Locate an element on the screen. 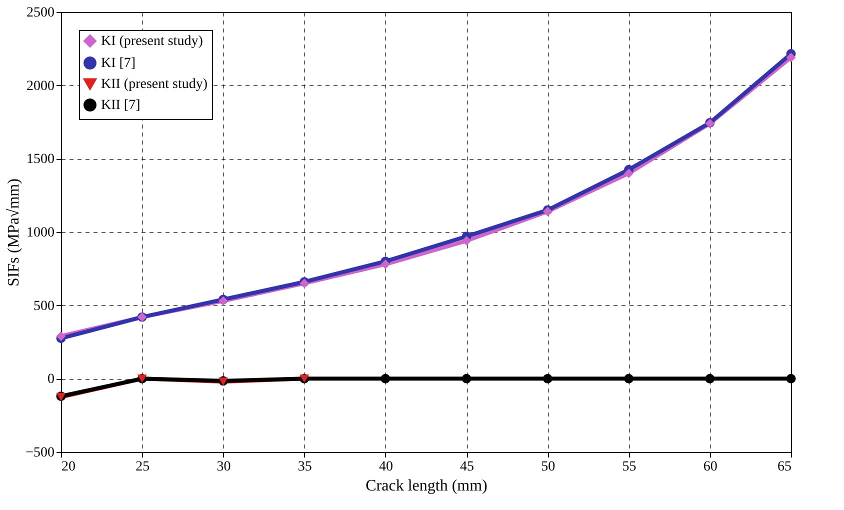 The height and width of the screenshot is (510, 844). x-tick-label: 50 is located at coordinates (548, 467).